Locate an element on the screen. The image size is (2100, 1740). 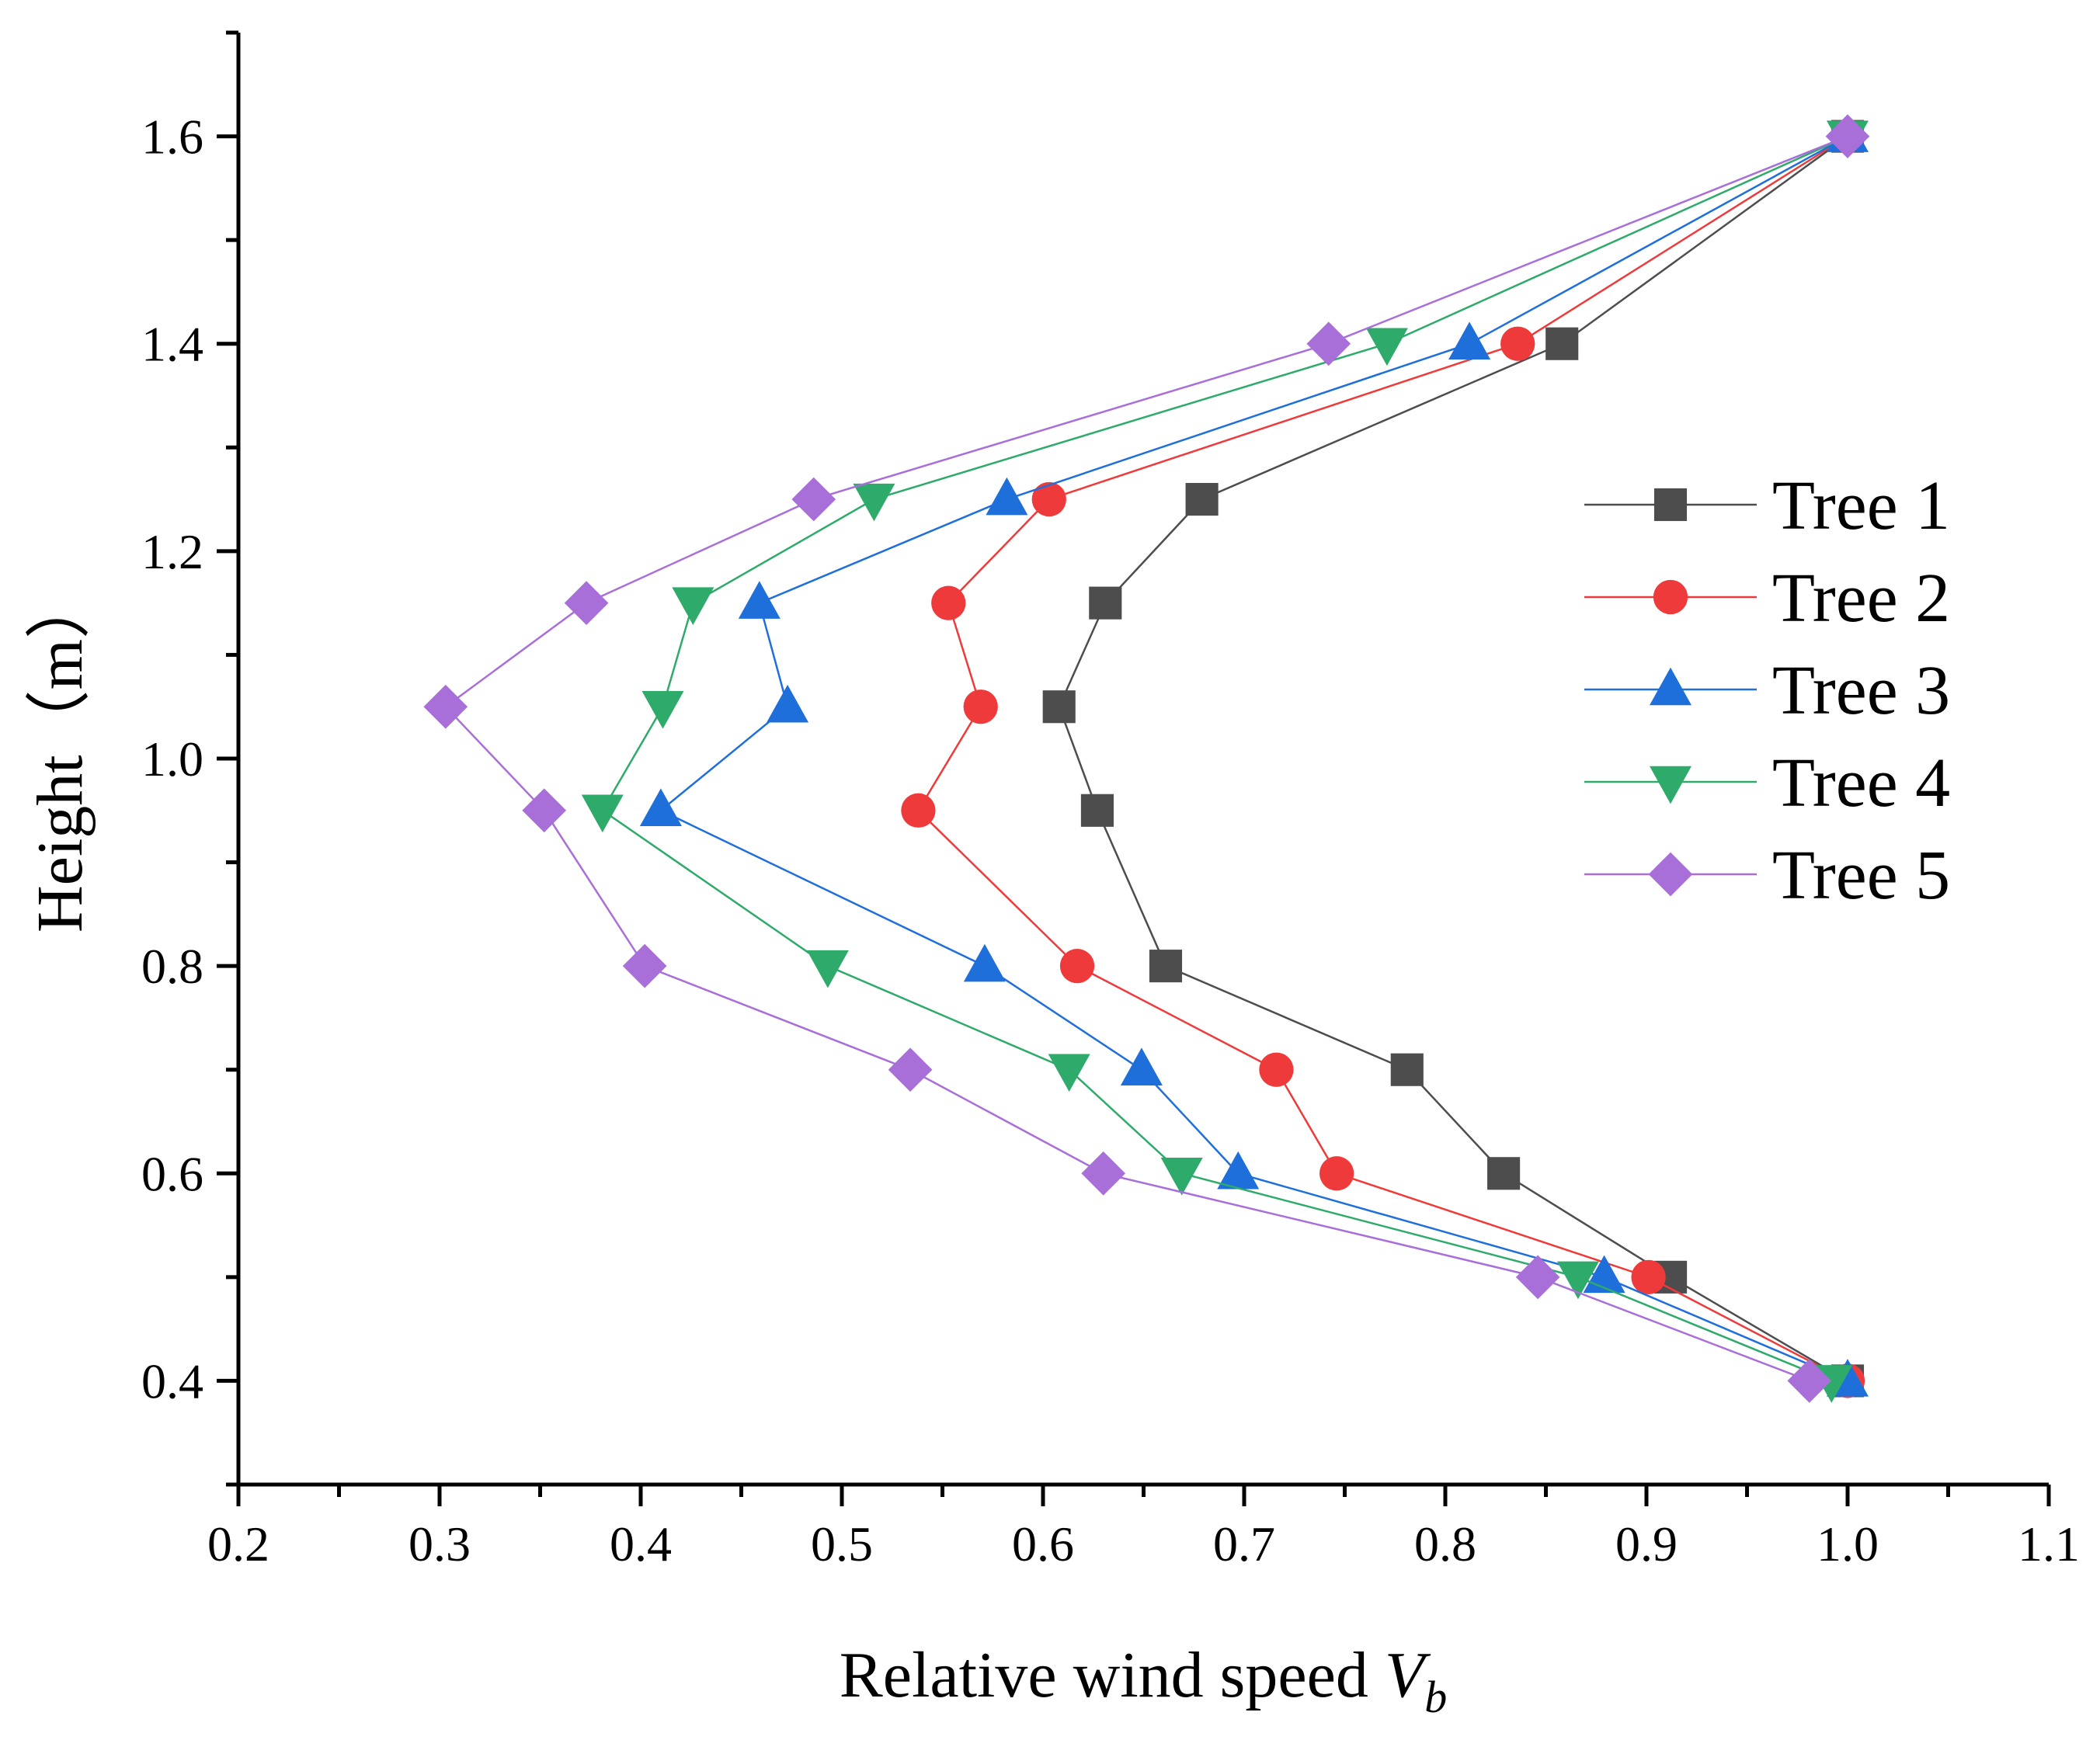
x-tick-label: 0.5 is located at coordinates (842, 1544).